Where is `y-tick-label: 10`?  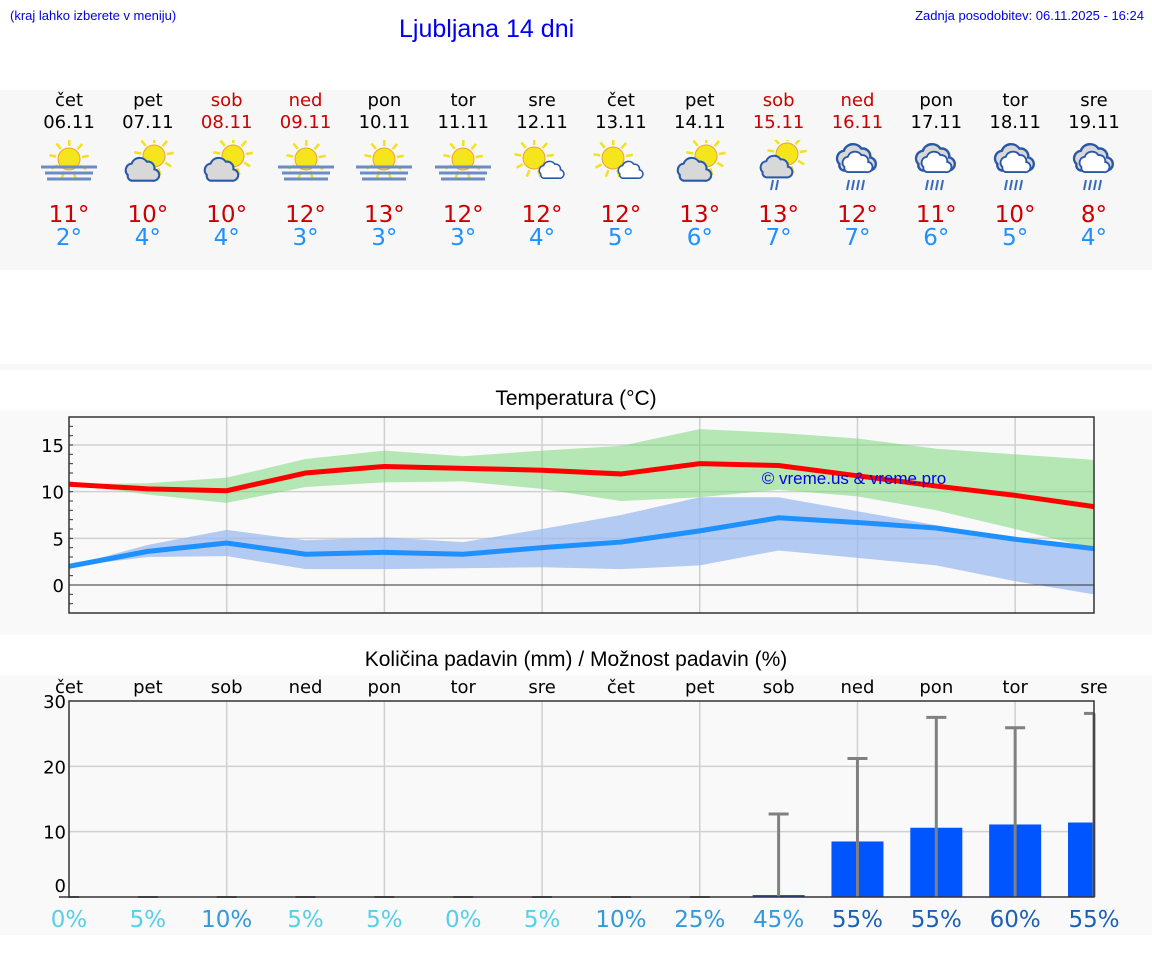
y-tick-label: 10 is located at coordinates (54, 833).